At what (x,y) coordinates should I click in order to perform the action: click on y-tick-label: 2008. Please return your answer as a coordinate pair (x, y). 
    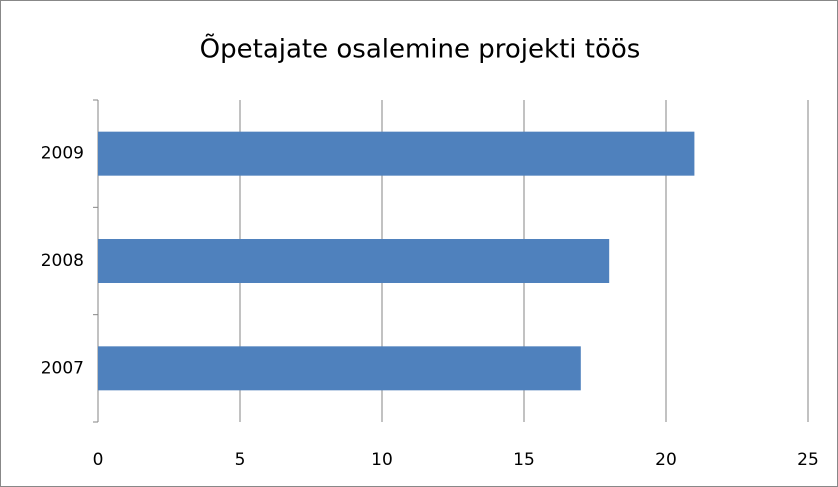
    Looking at the image, I should click on (62, 261).